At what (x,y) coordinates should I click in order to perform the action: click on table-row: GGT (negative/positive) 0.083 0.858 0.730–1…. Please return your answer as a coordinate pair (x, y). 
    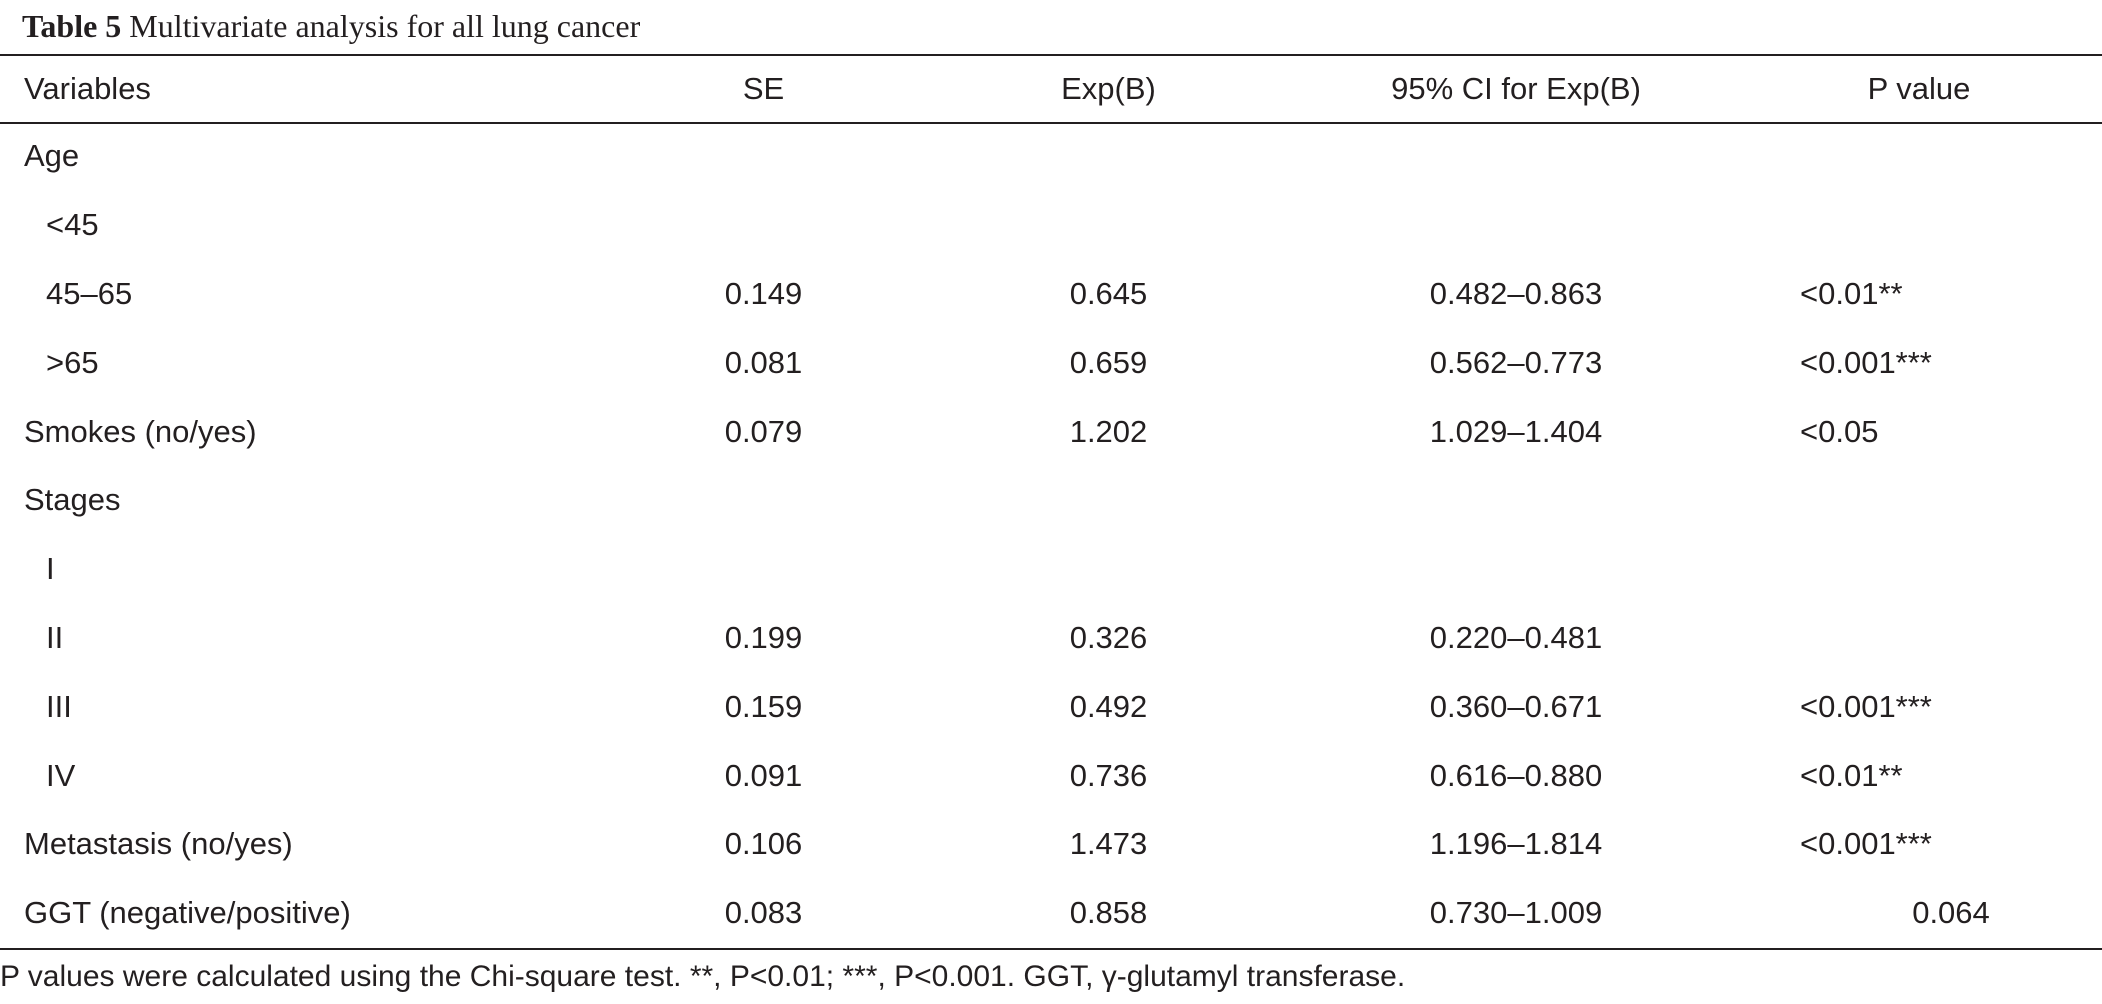
    Looking at the image, I should click on (1051, 913).